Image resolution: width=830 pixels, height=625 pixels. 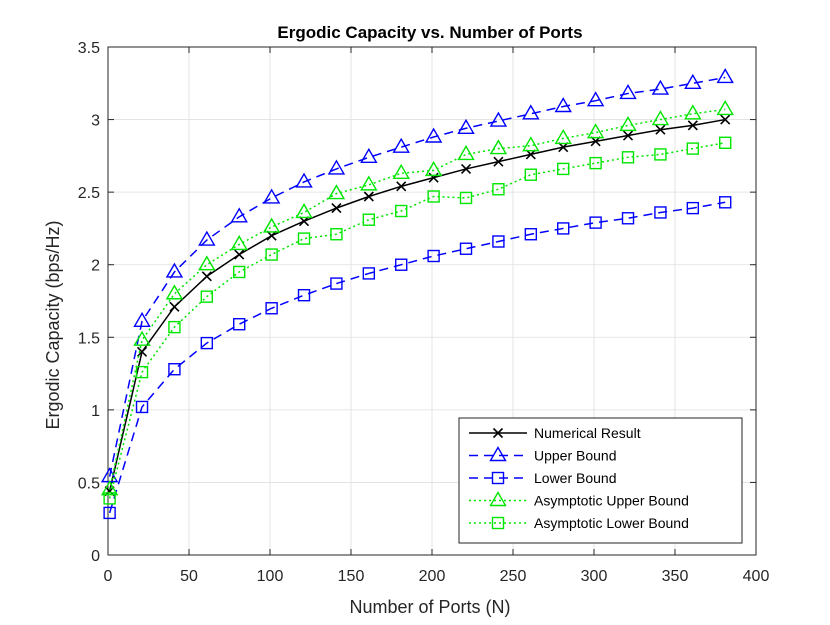 I want to click on legend-label: Upper Bound, so click(x=575, y=456).